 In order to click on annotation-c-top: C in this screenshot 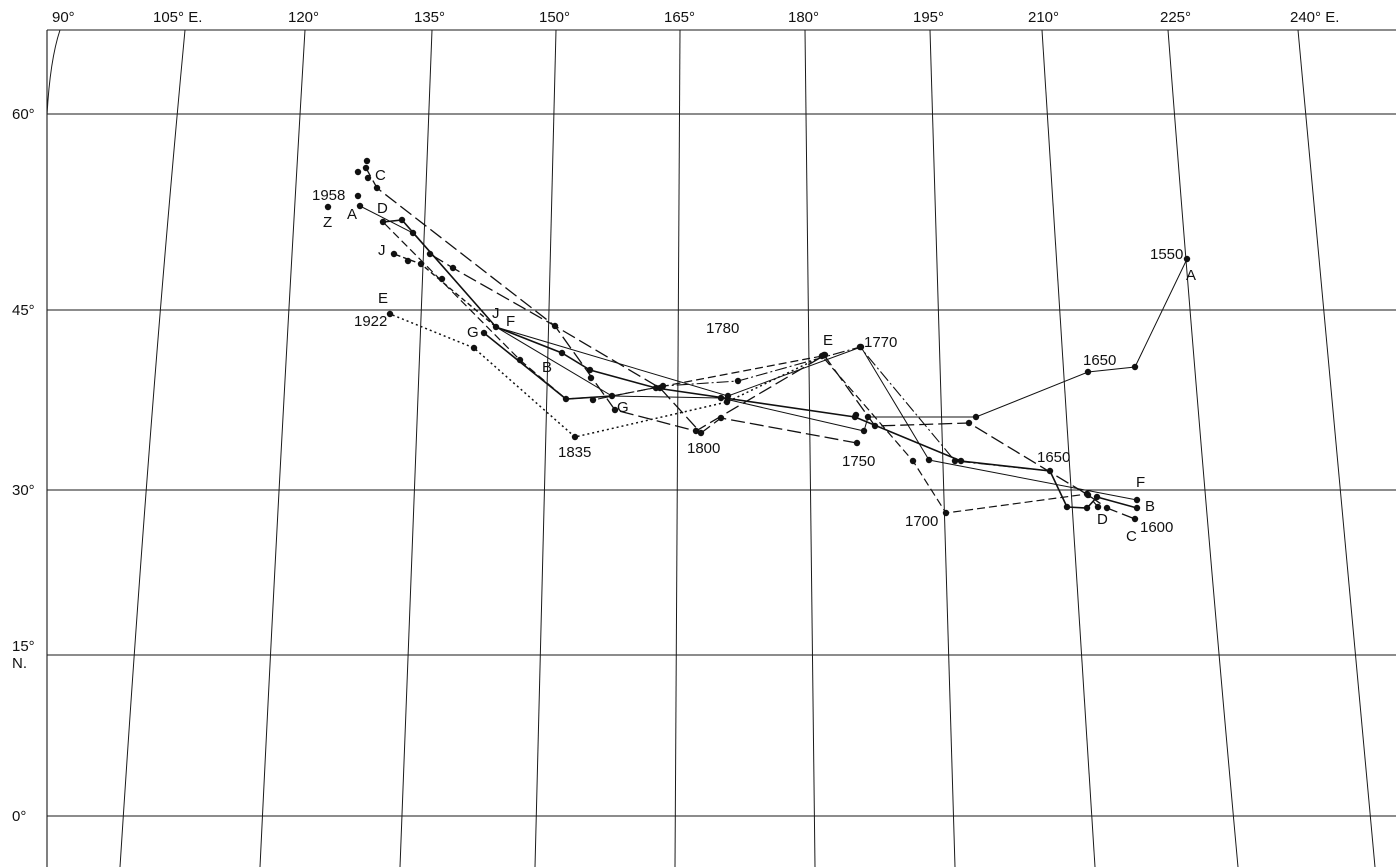, I will do `click(380, 175)`.